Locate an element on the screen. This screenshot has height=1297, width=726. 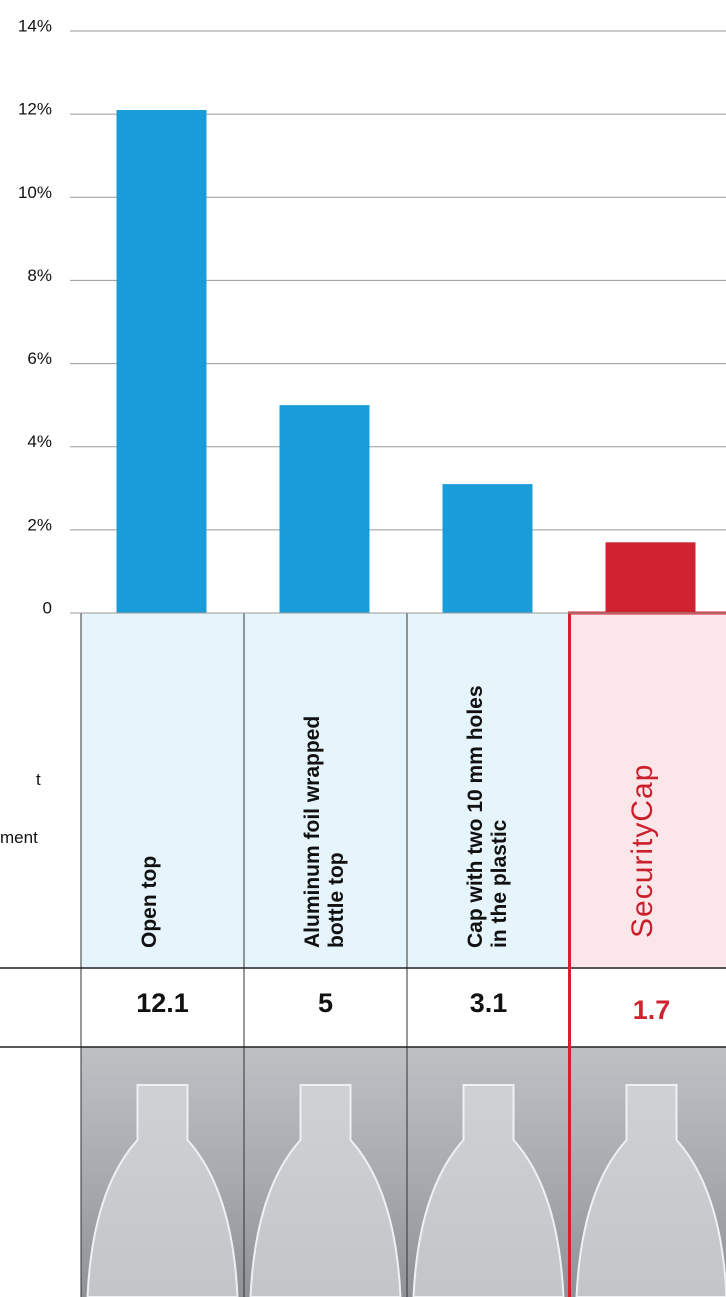
y-tick-label: 4% is located at coordinates (39, 441).